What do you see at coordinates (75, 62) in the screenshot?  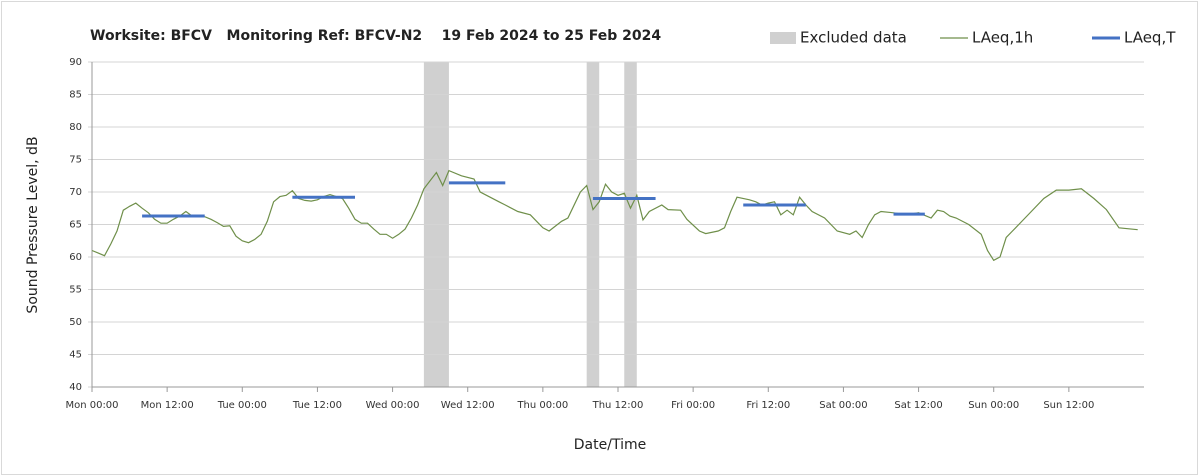 I see `y-tick-label: 90` at bounding box center [75, 62].